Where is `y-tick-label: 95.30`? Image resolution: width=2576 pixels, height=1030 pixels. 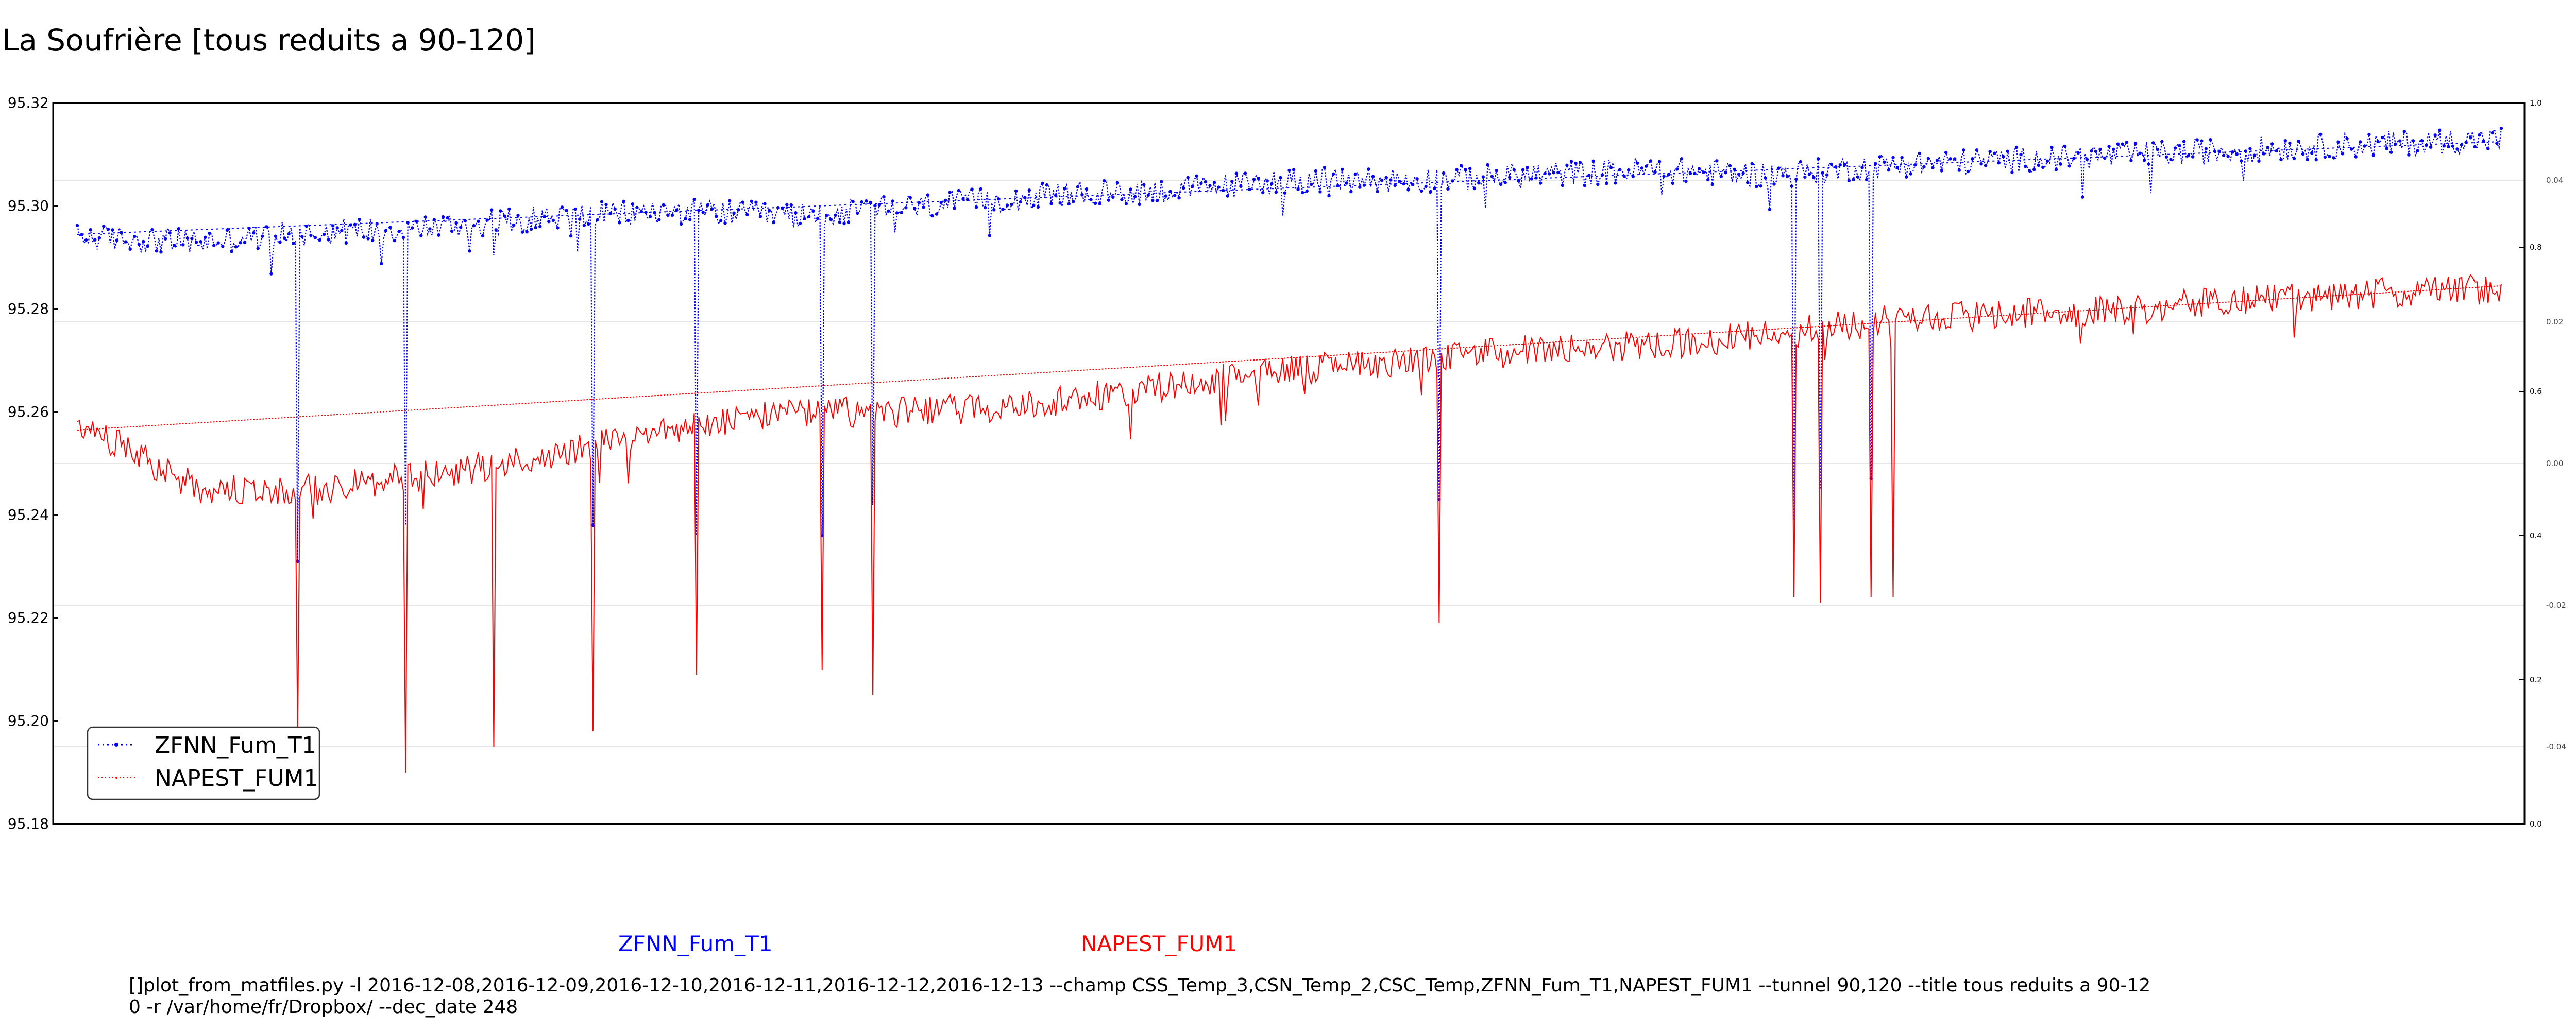
y-tick-label: 95.30 is located at coordinates (28, 205).